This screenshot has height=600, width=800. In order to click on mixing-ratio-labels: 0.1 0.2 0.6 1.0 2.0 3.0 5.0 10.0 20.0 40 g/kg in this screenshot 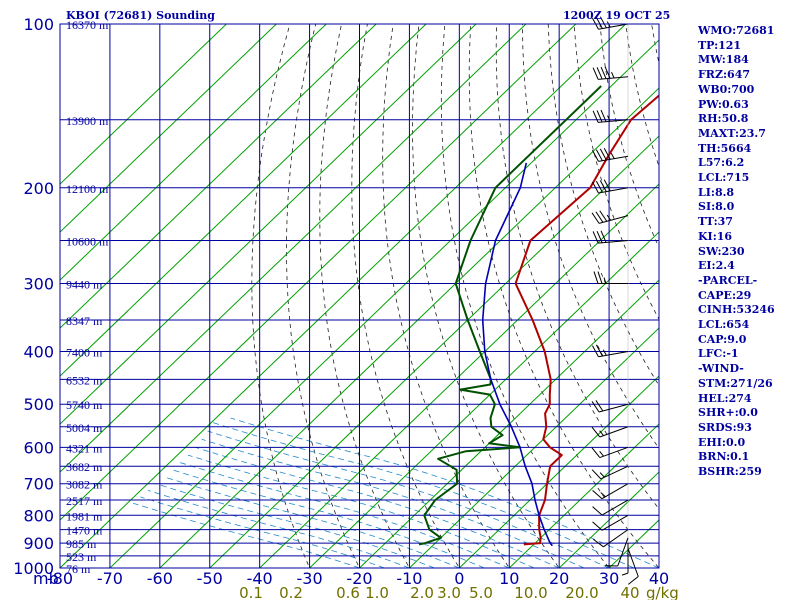, I will do `click(459, 592)`.